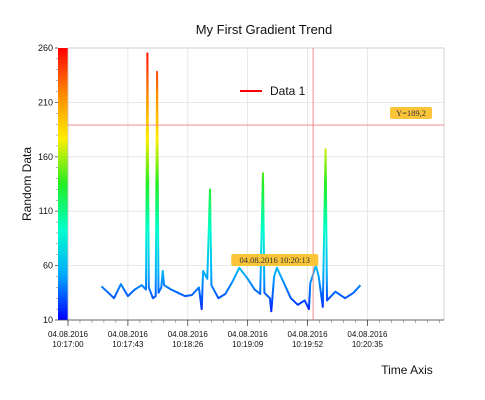 Image resolution: width=485 pixels, height=400 pixels. Describe the element at coordinates (46, 211) in the screenshot. I see `y-tick-label: 110` at that location.